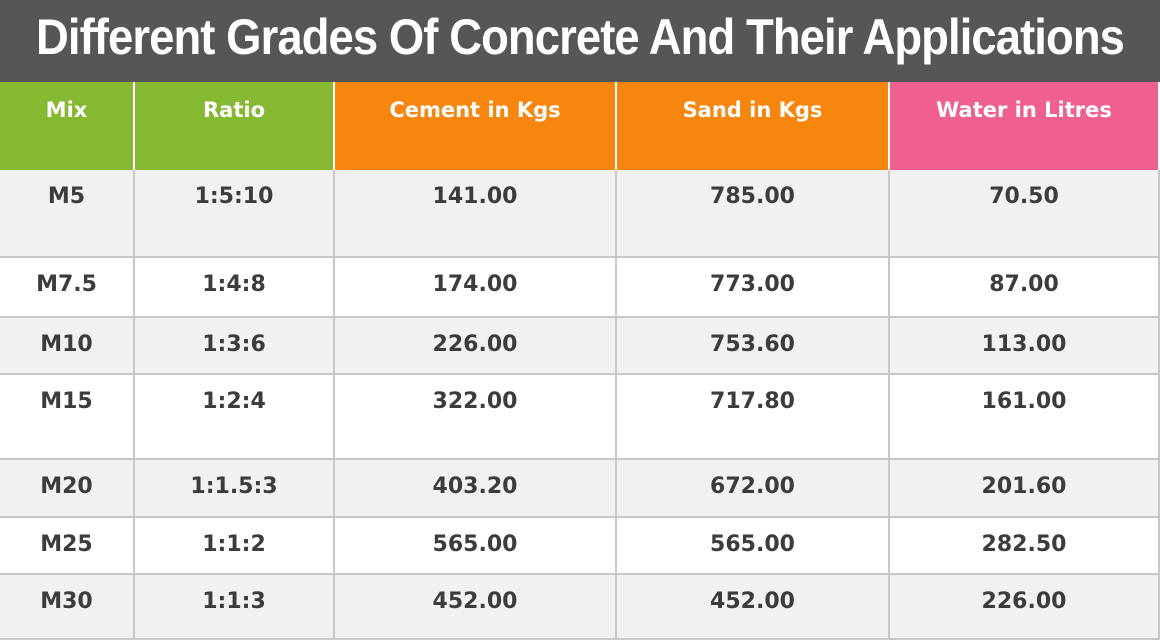  What do you see at coordinates (753, 417) in the screenshot?
I see `table-cell: 717.80` at bounding box center [753, 417].